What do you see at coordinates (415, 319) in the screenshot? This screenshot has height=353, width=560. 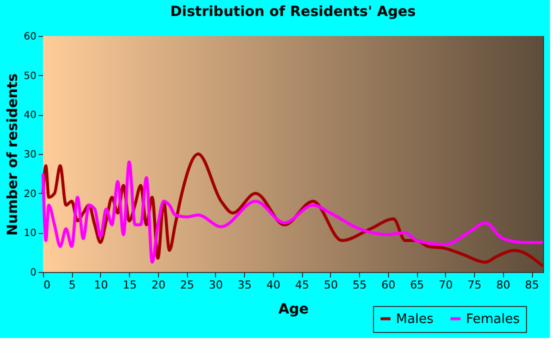 I see `legend-label: Males` at bounding box center [415, 319].